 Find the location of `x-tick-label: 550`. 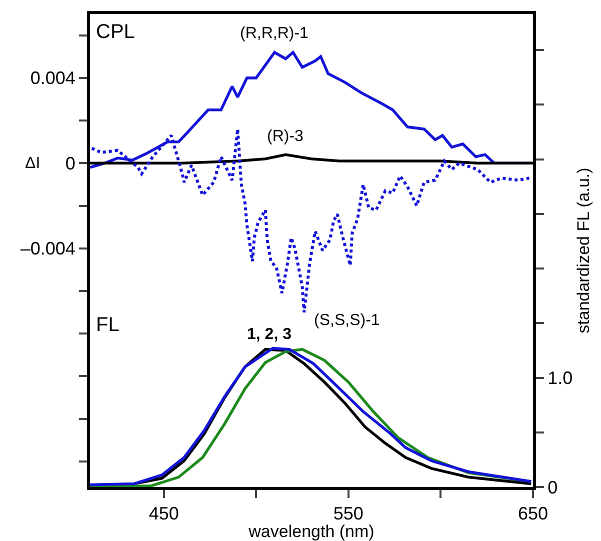

x-tick-label: 550 is located at coordinates (348, 514).